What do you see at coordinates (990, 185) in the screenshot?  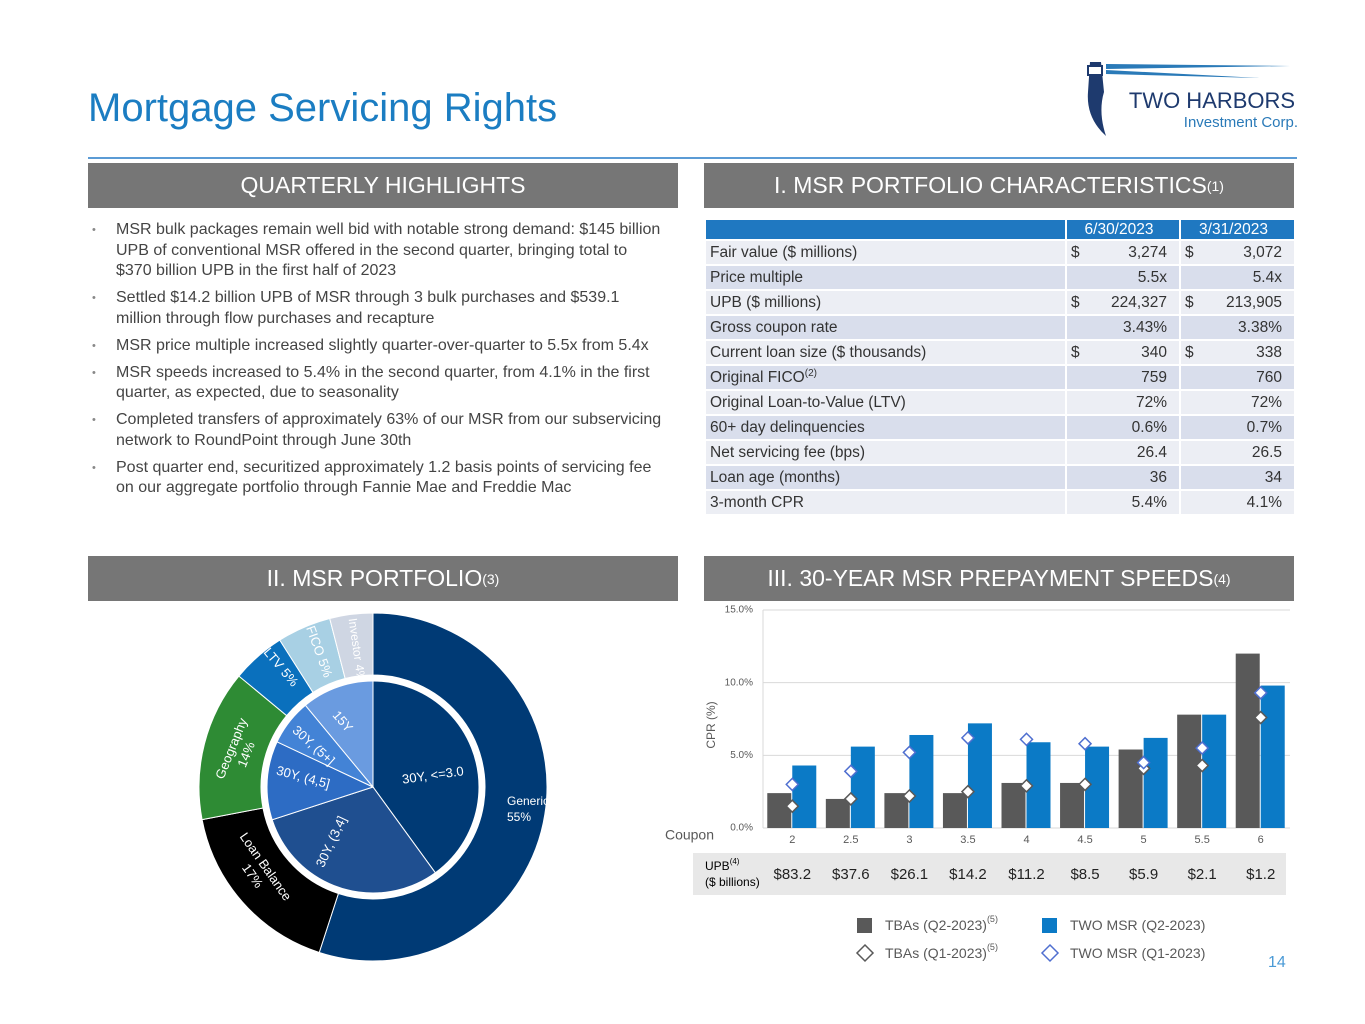 I see `section-title: I. MSR PORTFOLIO CHARACTERISTICS` at bounding box center [990, 185].